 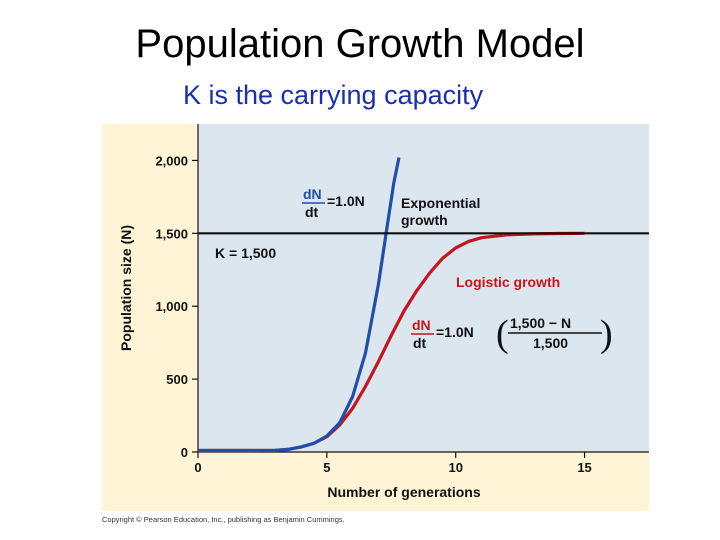 What do you see at coordinates (584, 467) in the screenshot?
I see `x-tick-label: 15` at bounding box center [584, 467].